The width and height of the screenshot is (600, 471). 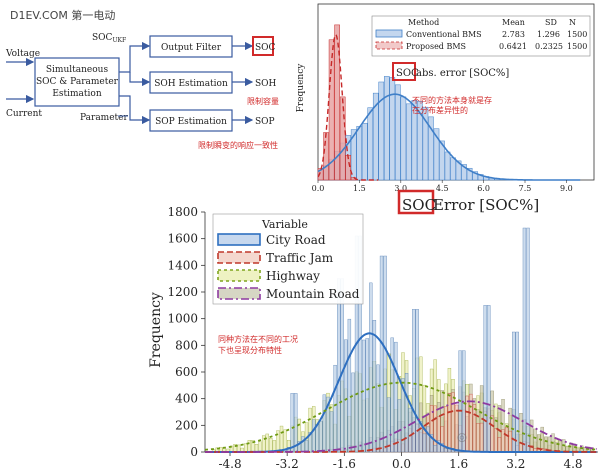 What do you see at coordinates (186, 425) in the screenshot?
I see `bottom-ytick-label: 200` at bounding box center [186, 425].